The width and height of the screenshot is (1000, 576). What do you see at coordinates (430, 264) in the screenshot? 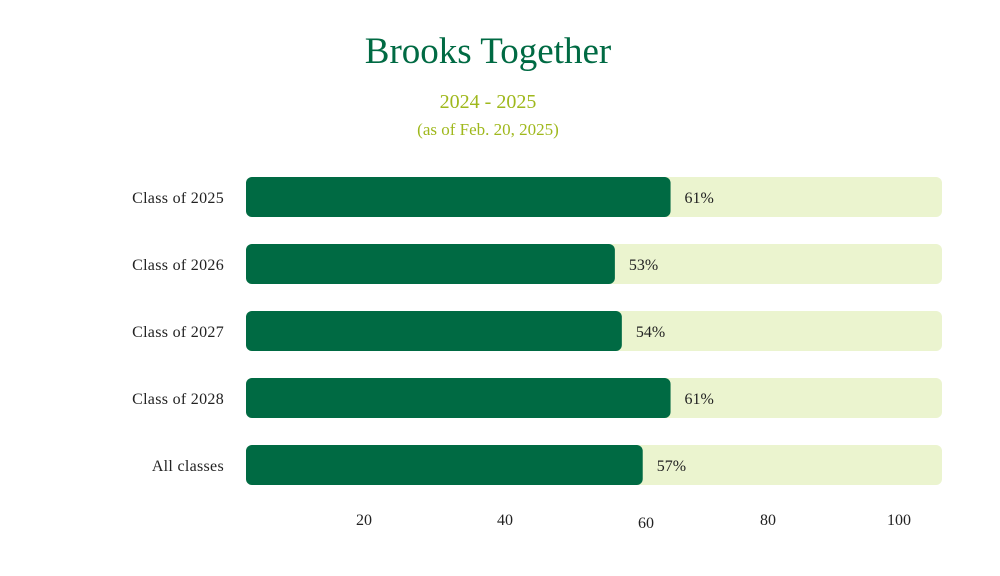
I see `bar-class-of-2026` at bounding box center [430, 264].